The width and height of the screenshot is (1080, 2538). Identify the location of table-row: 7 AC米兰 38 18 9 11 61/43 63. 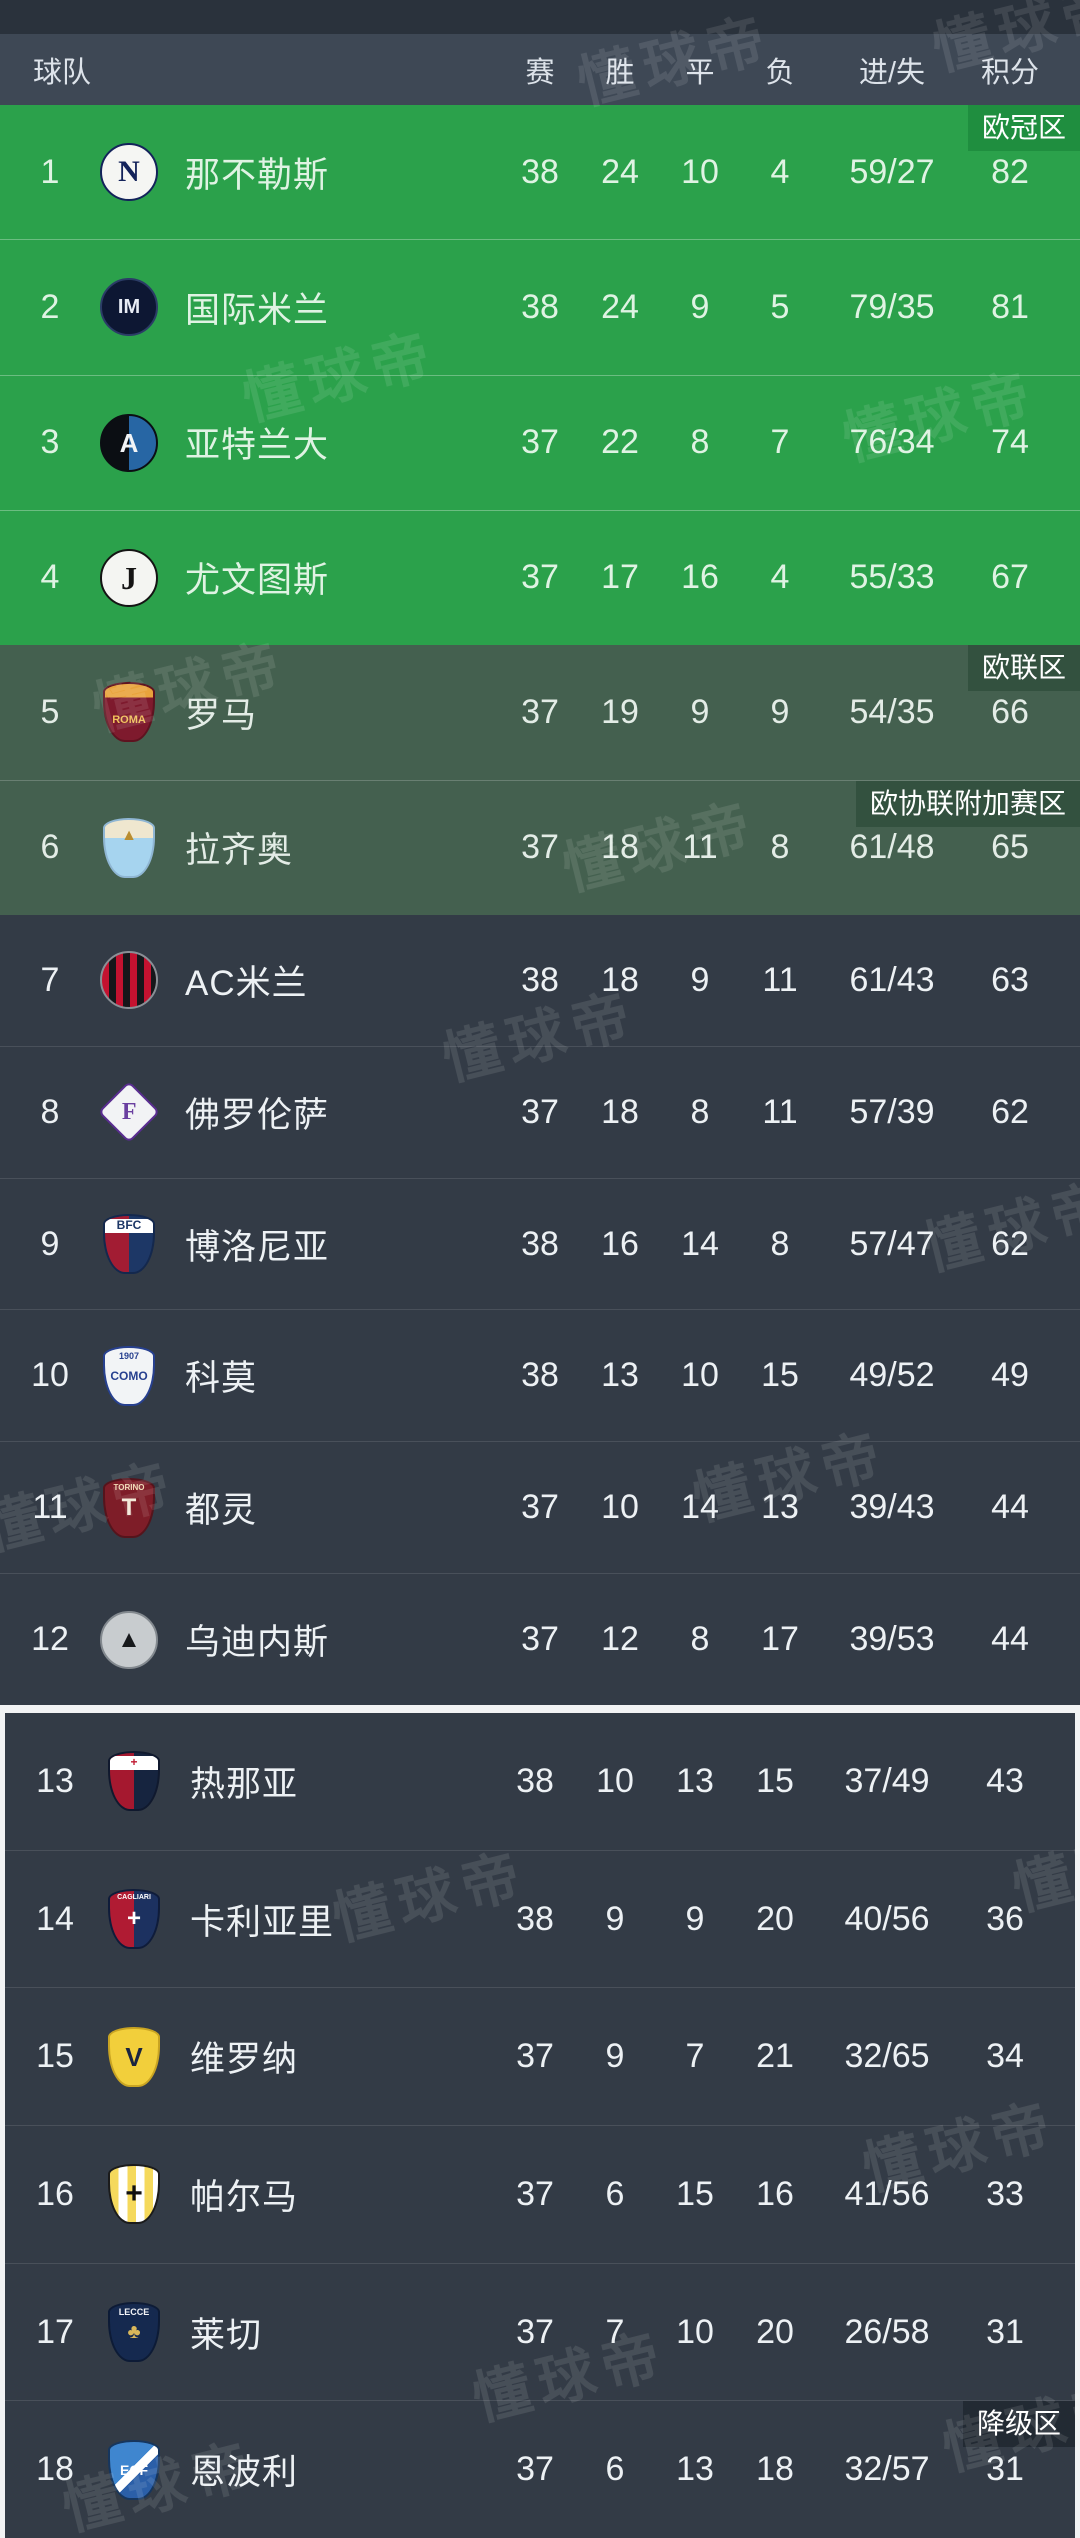
(540, 980).